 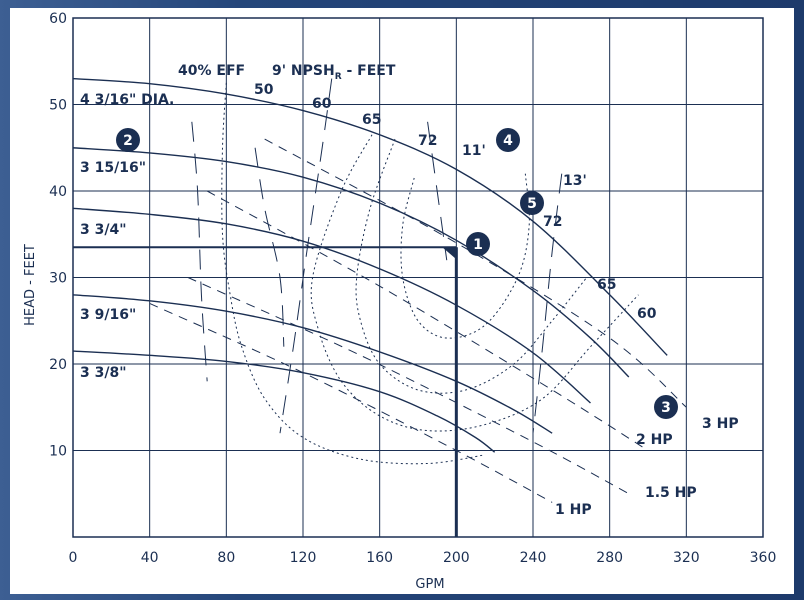 I want to click on impeller-label: 3 9/16", so click(x=108, y=315).